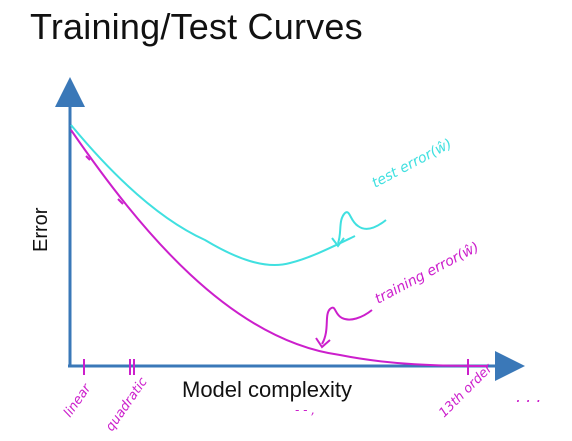  What do you see at coordinates (267, 389) in the screenshot?
I see `x-axis-label: Model complexity` at bounding box center [267, 389].